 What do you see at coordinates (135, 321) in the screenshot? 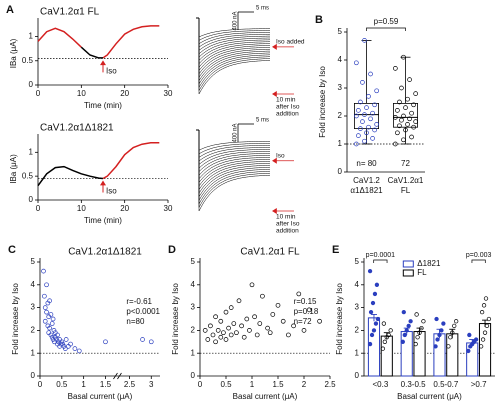
I see `statistic: n=80` at bounding box center [135, 321].